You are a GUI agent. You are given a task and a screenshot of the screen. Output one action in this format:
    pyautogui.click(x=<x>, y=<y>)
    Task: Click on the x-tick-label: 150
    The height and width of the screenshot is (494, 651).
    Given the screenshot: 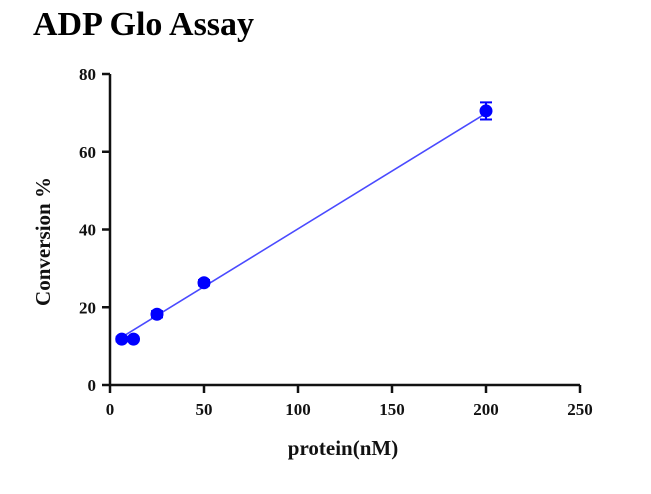 What is the action you would take?
    pyautogui.click(x=392, y=409)
    